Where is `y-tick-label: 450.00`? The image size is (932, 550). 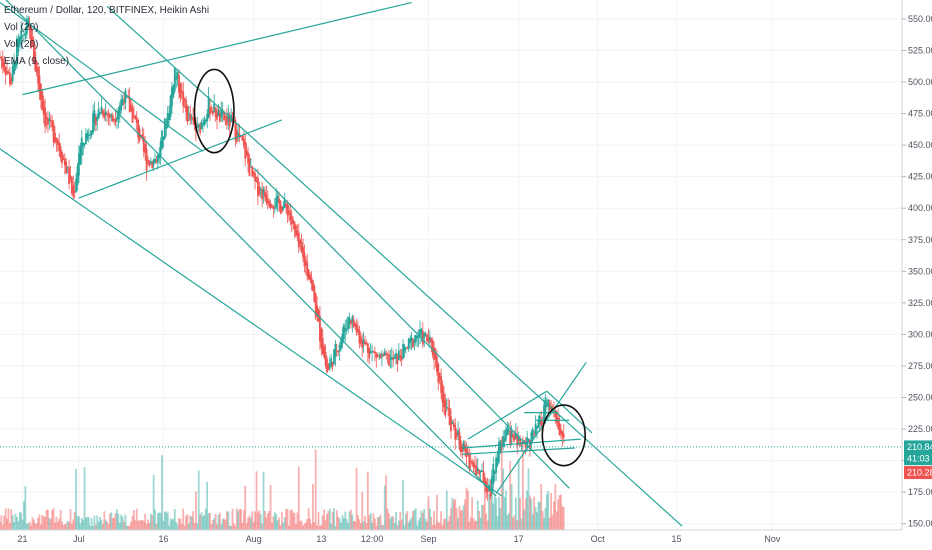 y-tick-label: 450.00 is located at coordinates (920, 145).